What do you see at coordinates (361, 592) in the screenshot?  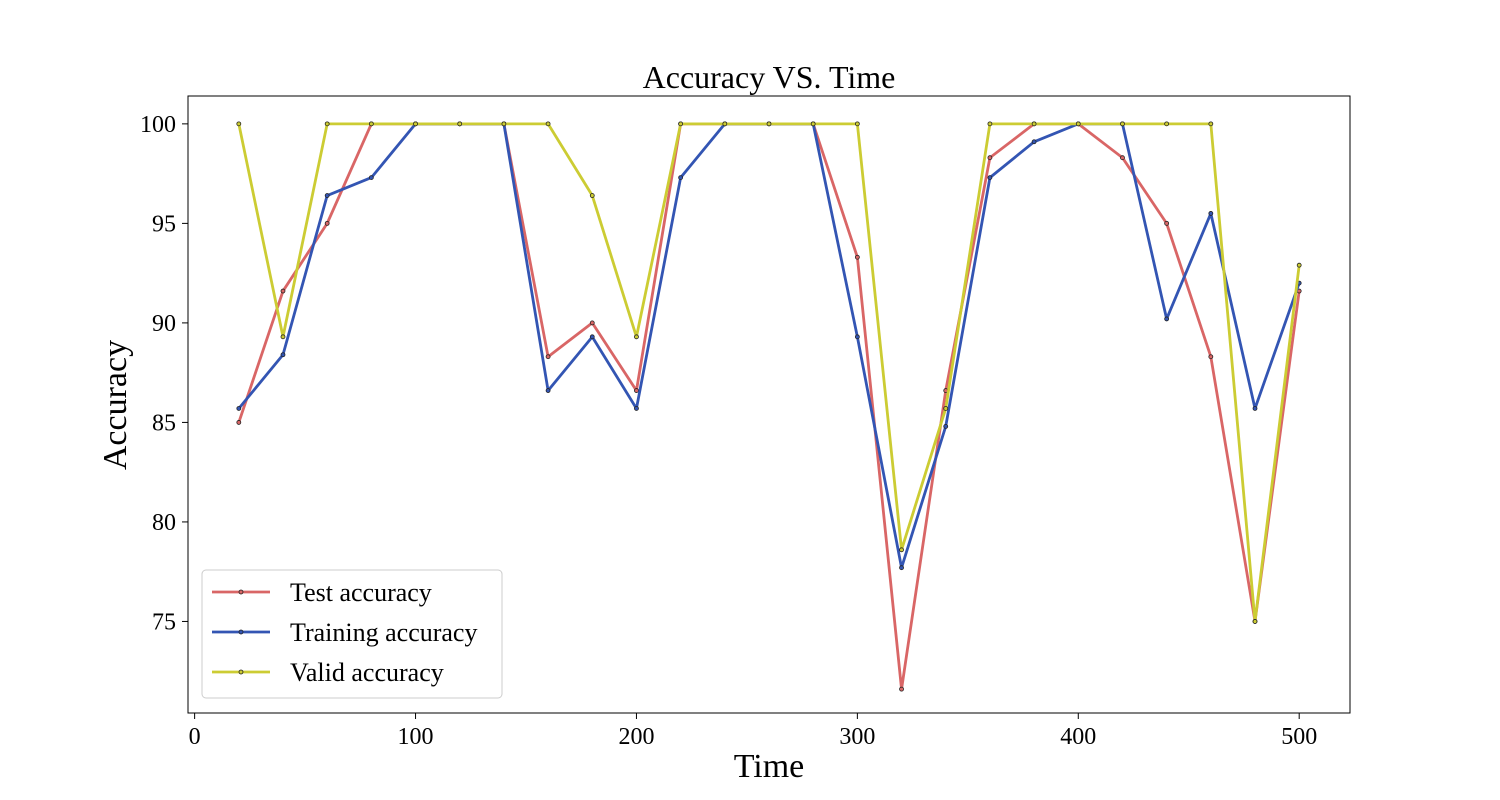 I see `legend-label: Test accuracy` at bounding box center [361, 592].